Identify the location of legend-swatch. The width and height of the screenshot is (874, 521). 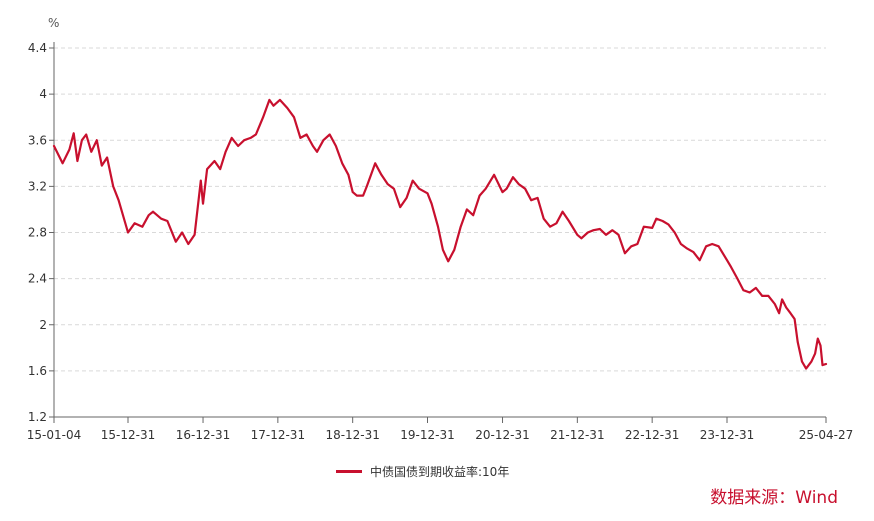
(349, 471).